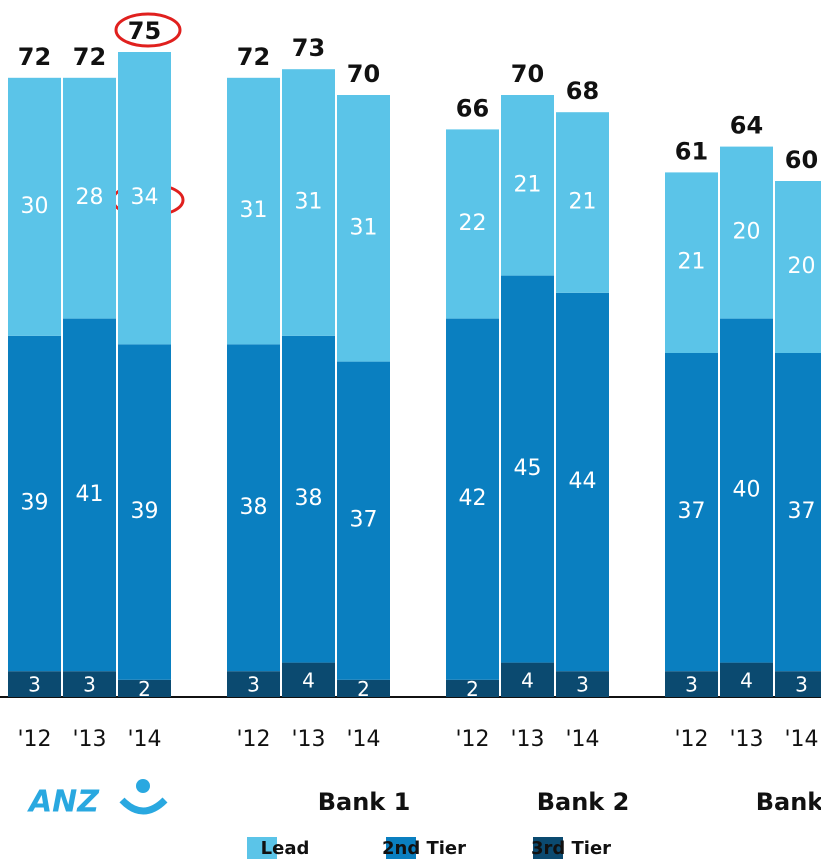 Image resolution: width=821 pixels, height=861 pixels. I want to click on total-label: 75, so click(144, 31).